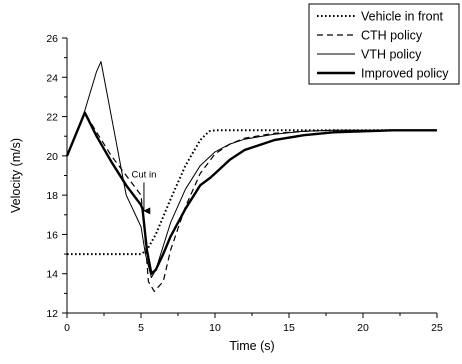  Describe the element at coordinates (52, 157) in the screenshot. I see `y-tick-label: 20` at that location.